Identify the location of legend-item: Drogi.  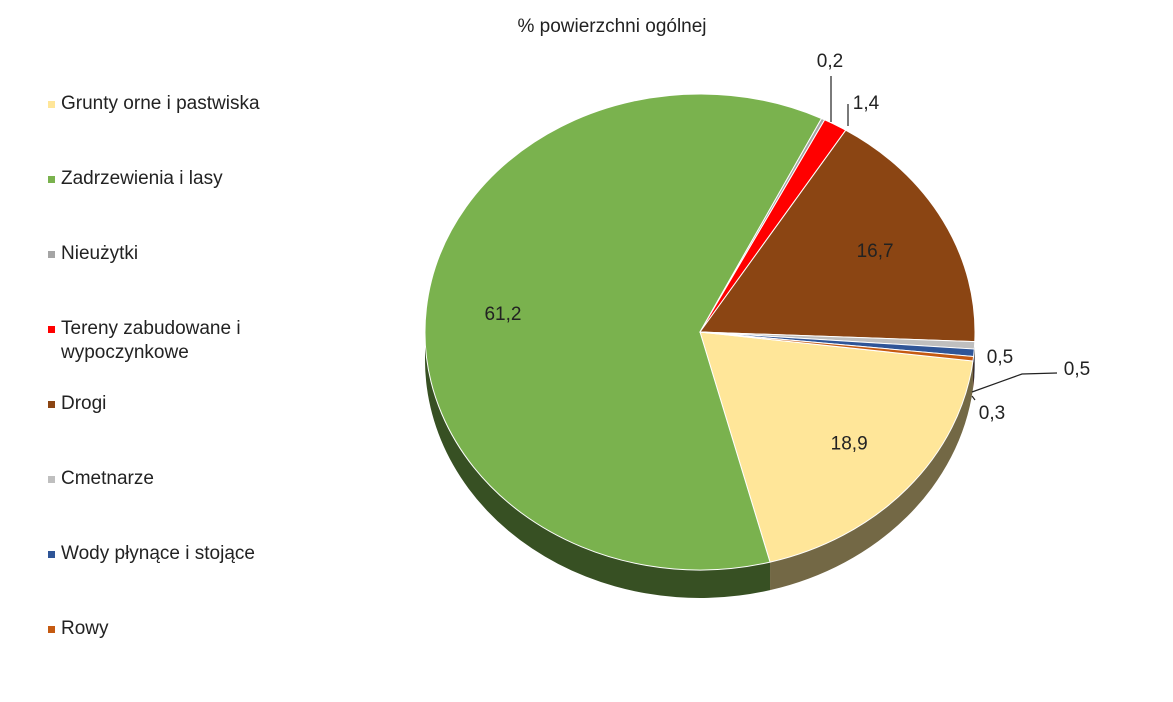
(77, 404).